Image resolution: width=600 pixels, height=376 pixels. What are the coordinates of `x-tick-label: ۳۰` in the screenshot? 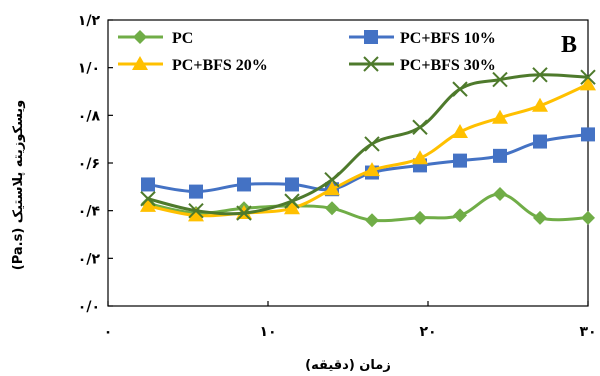 It's located at (587, 332).